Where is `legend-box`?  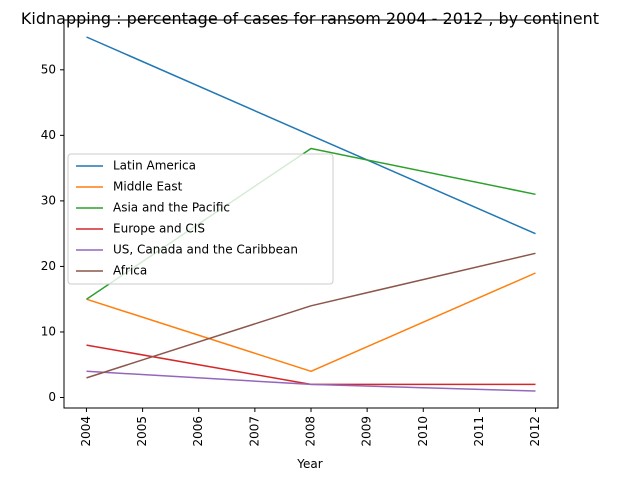
legend-box is located at coordinates (200, 219).